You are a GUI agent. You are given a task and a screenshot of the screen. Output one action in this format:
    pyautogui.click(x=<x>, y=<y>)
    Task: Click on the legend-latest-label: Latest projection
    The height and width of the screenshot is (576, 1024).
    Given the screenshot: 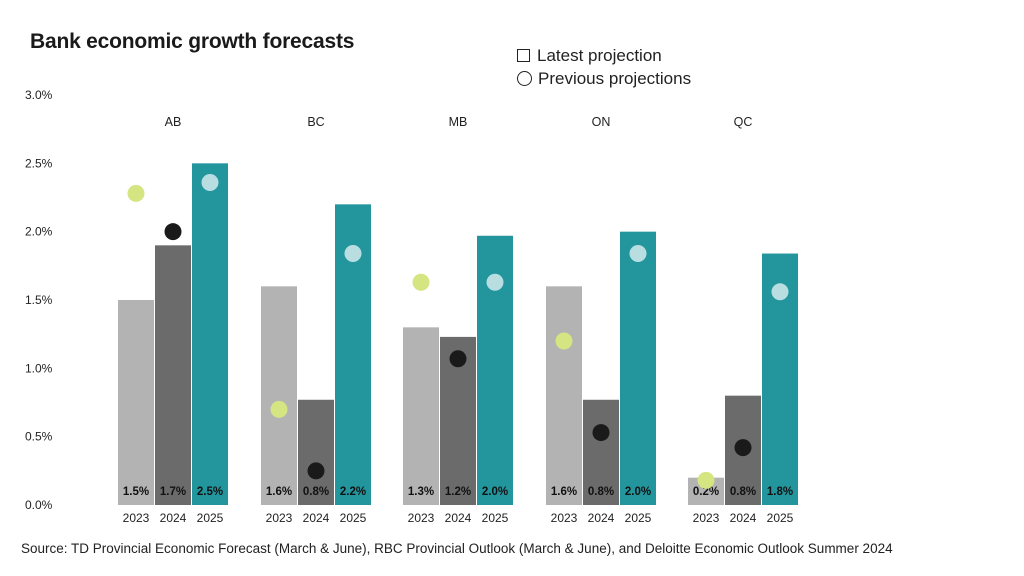 What is the action you would take?
    pyautogui.click(x=599, y=55)
    